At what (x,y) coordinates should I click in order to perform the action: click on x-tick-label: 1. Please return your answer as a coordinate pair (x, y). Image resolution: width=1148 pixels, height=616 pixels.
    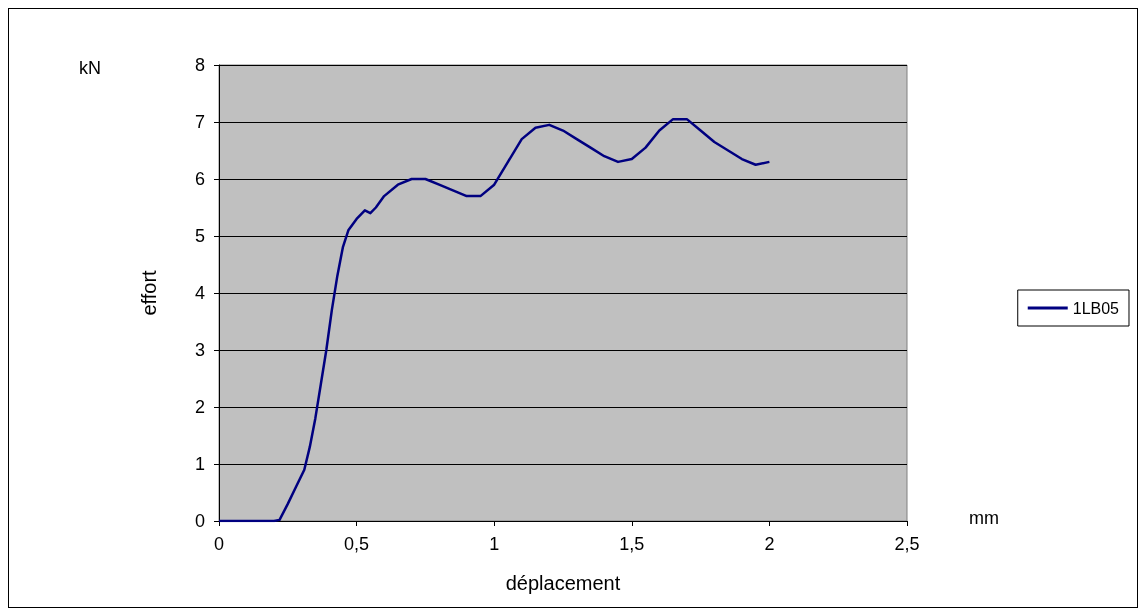
    Looking at the image, I should click on (494, 544).